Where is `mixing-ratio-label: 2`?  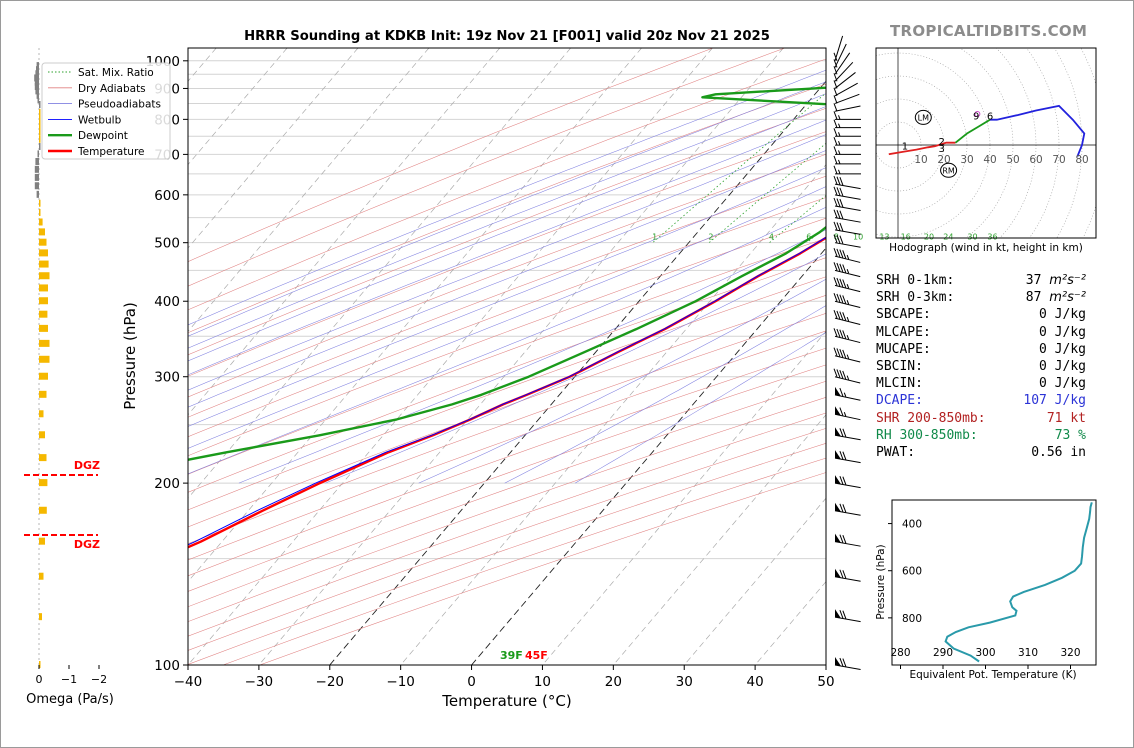 mixing-ratio-label: 2 is located at coordinates (710, 237).